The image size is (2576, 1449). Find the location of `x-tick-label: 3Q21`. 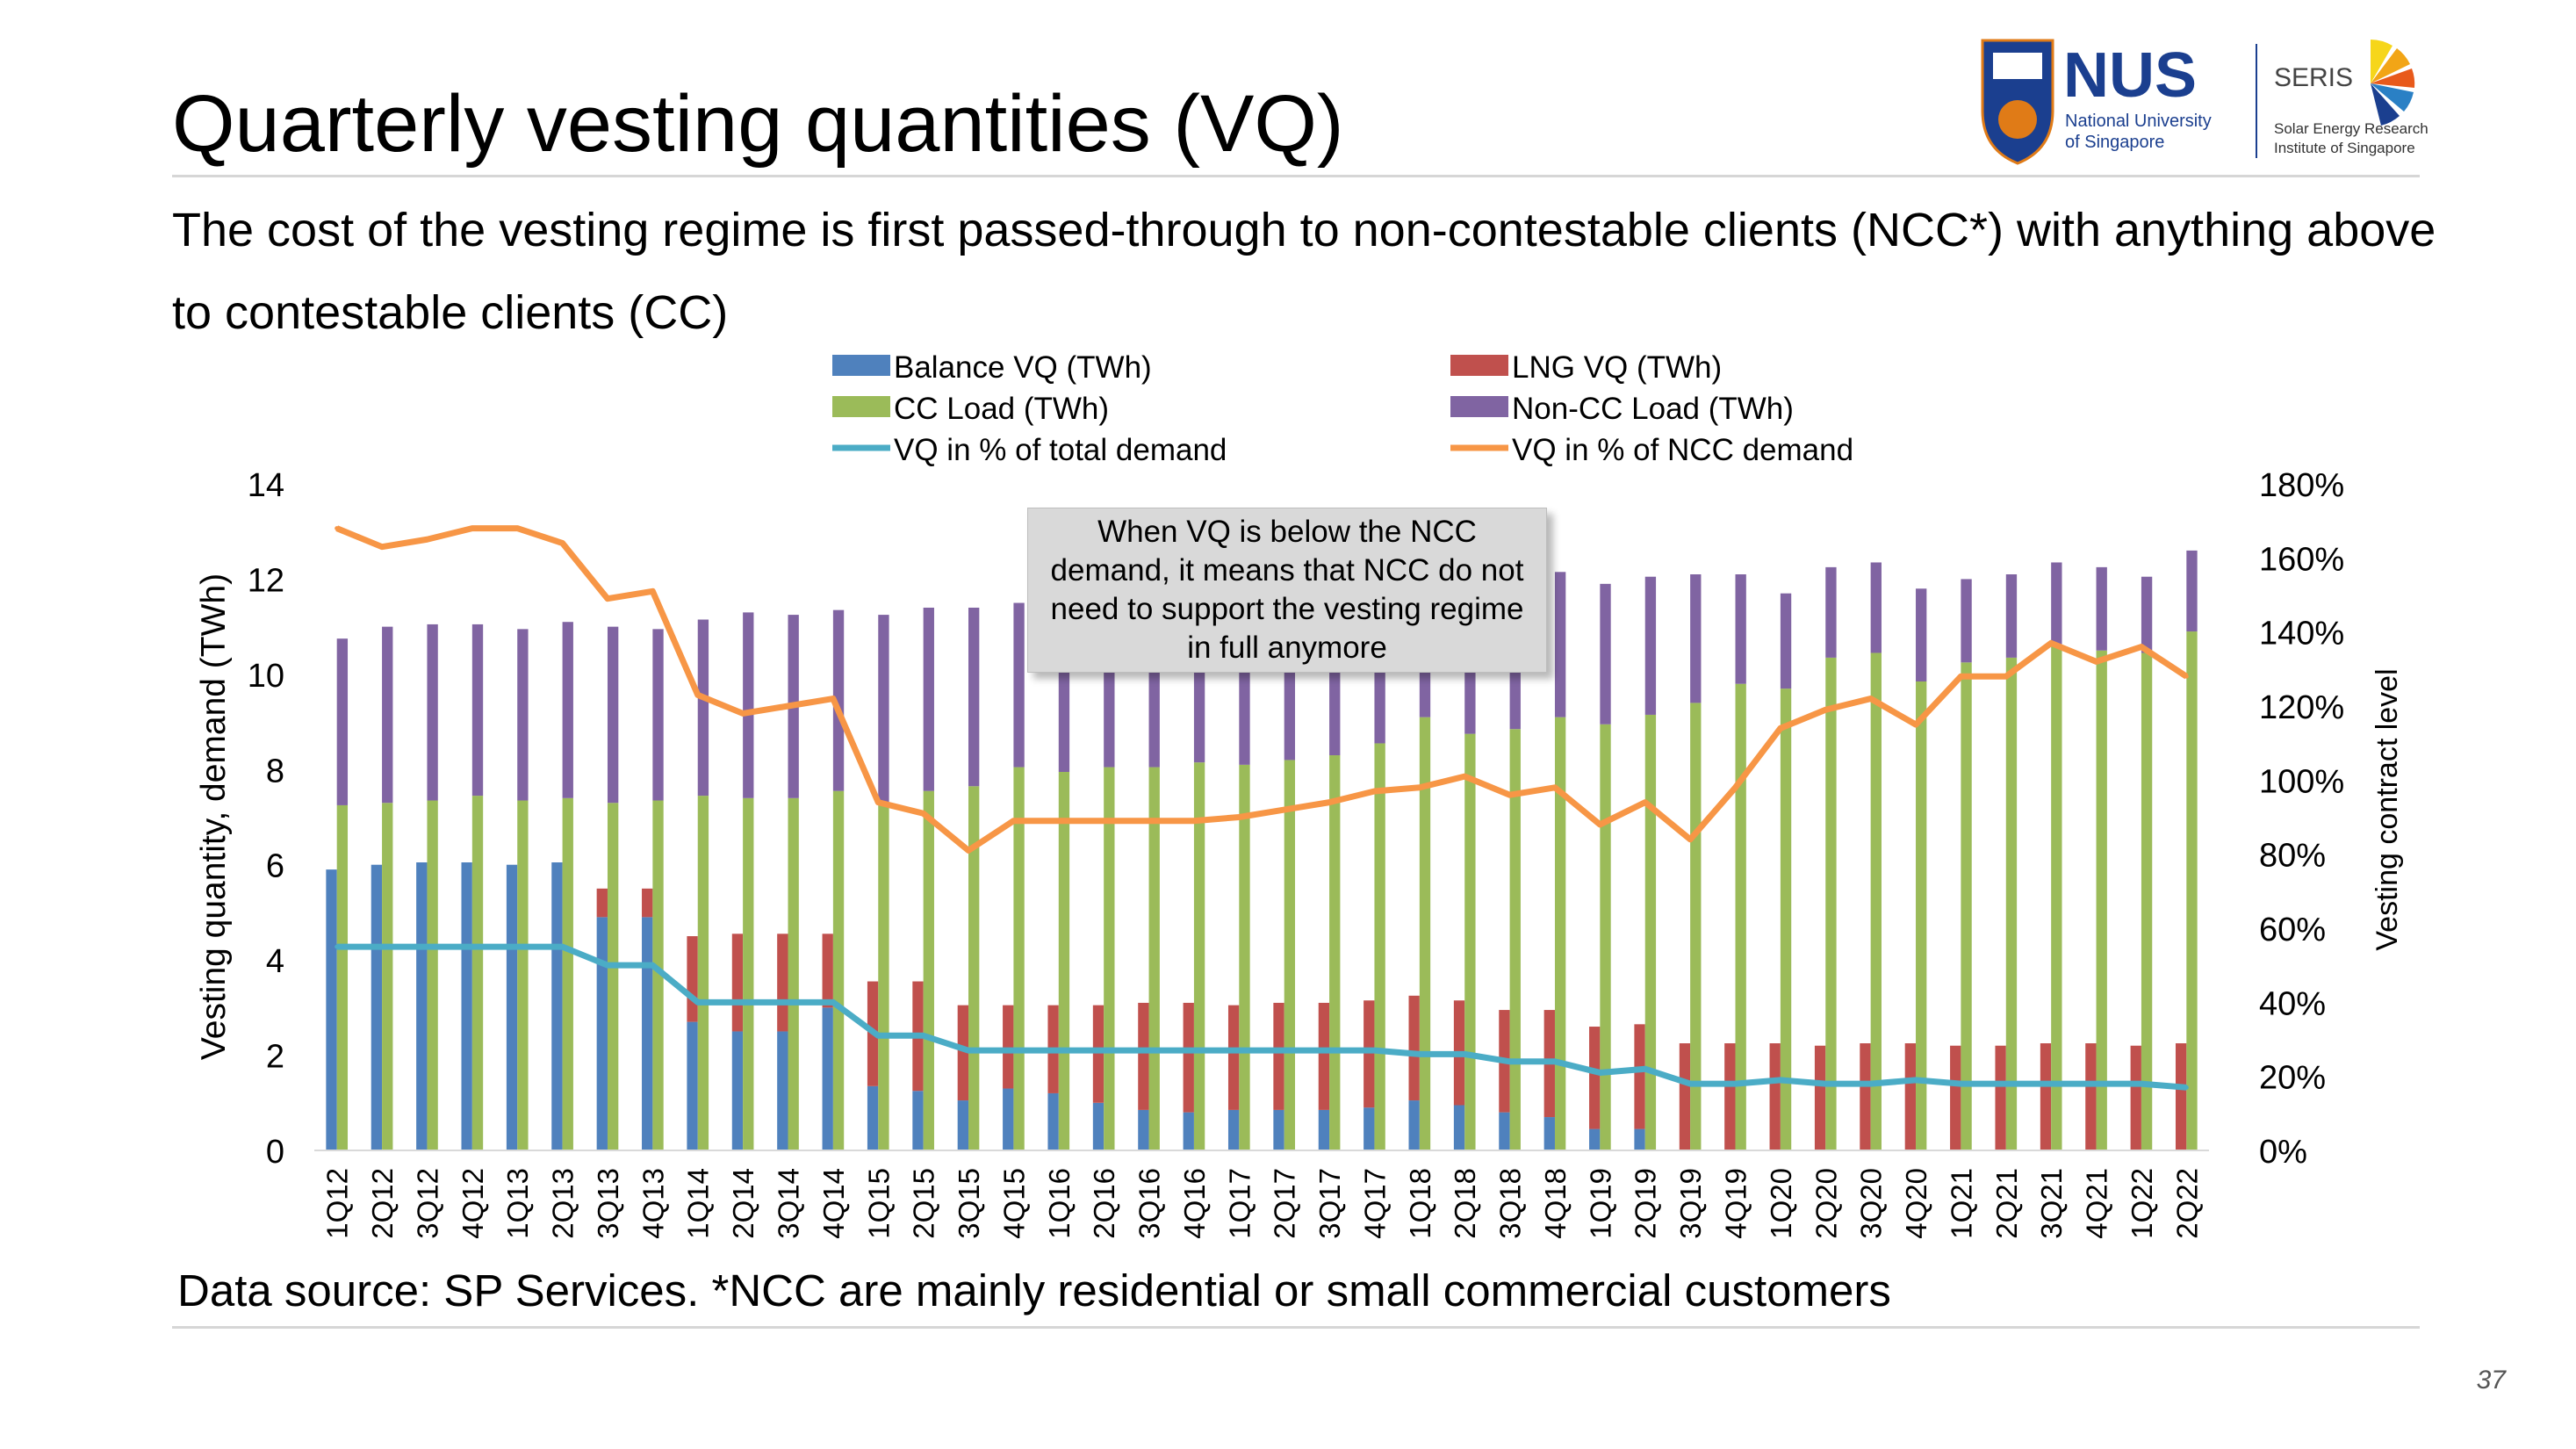

x-tick-label: 3Q21 is located at coordinates (2051, 1203).